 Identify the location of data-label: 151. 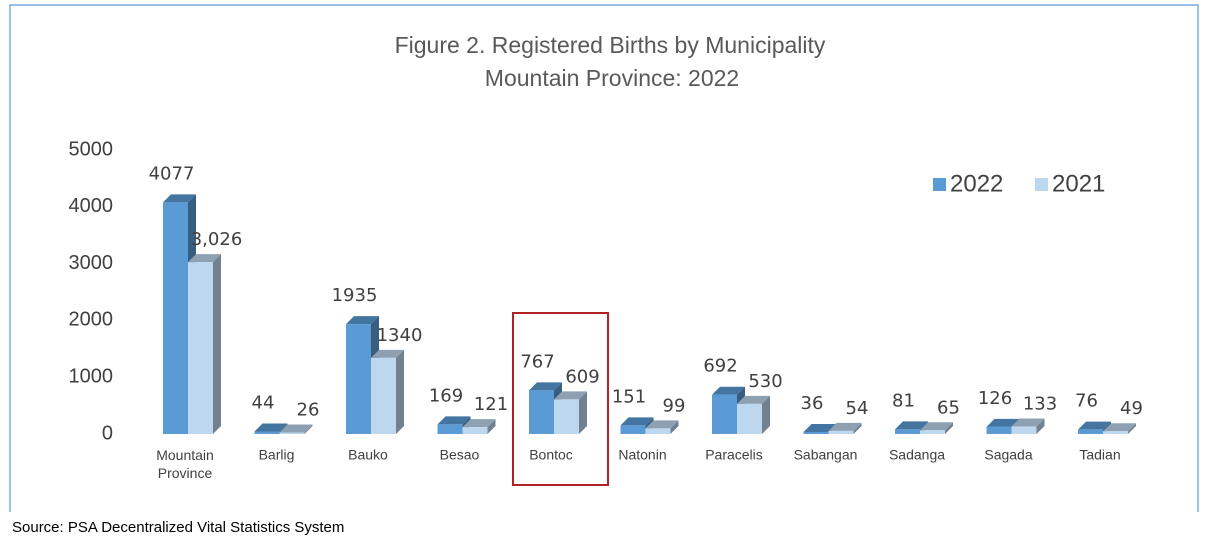
(629, 396).